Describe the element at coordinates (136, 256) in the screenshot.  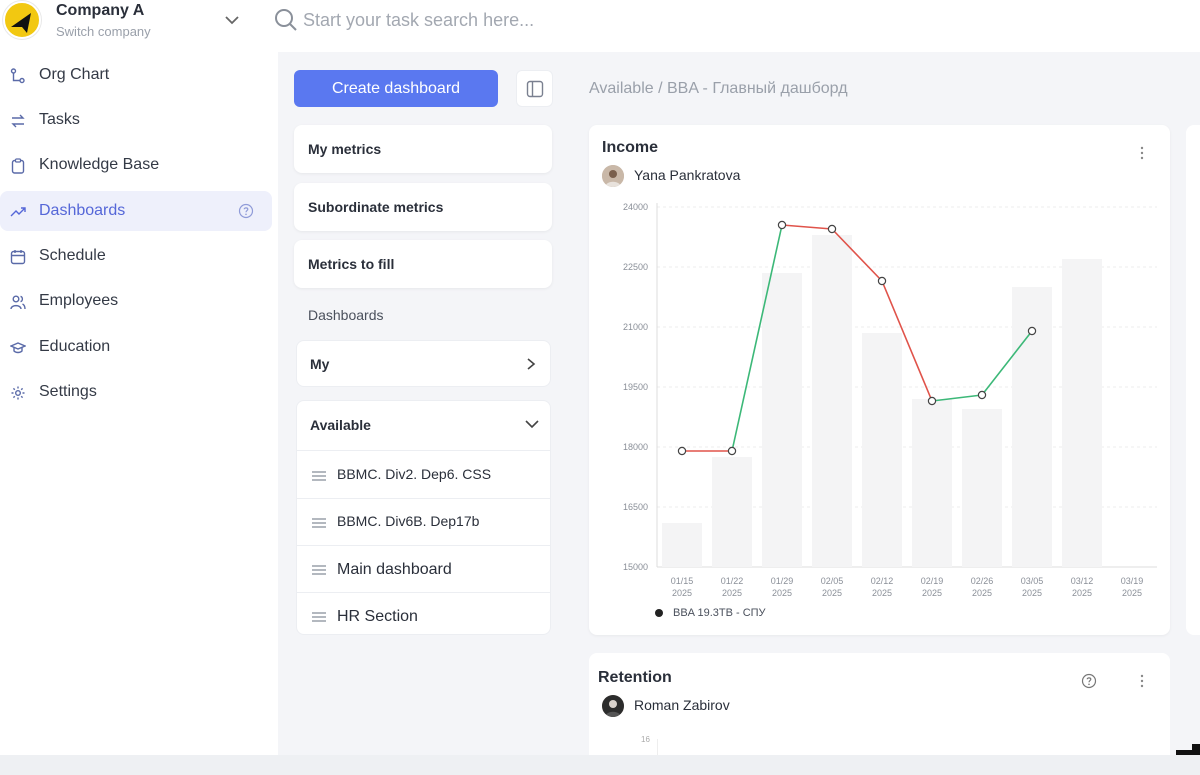
I see `sidebar-item-schedule: Schedule` at that location.